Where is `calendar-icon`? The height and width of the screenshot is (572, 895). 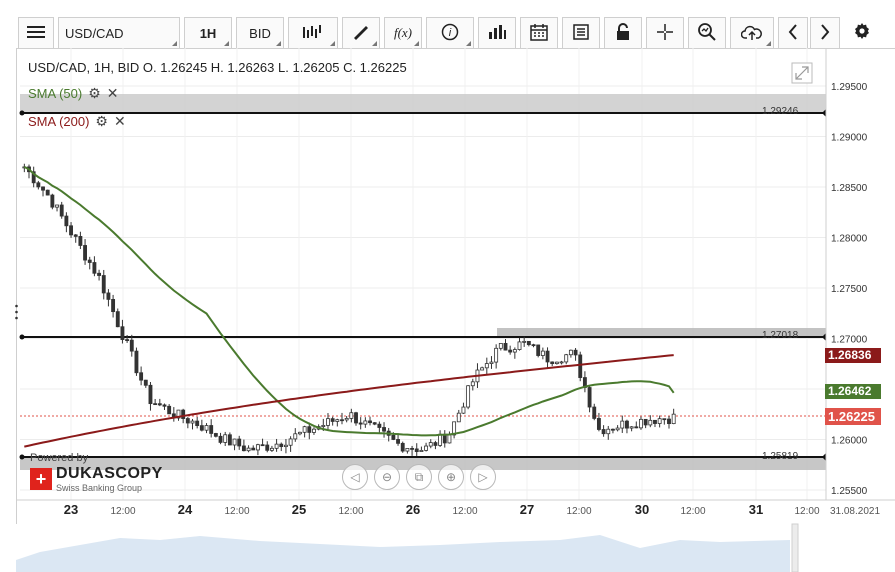 calendar-icon is located at coordinates (539, 33).